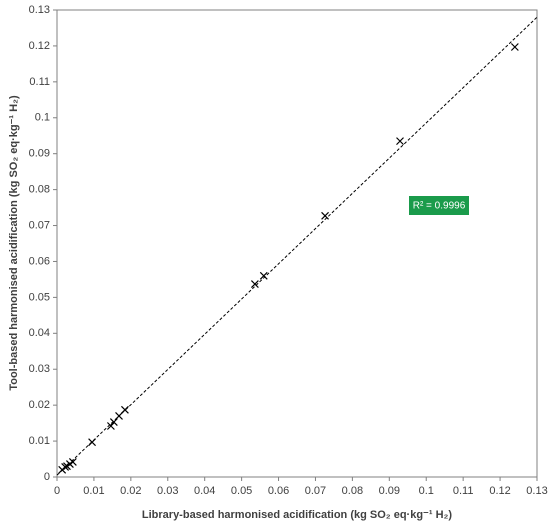 Image resolution: width=550 pixels, height=529 pixels. I want to click on y-tick-label: 0.13, so click(39, 10).